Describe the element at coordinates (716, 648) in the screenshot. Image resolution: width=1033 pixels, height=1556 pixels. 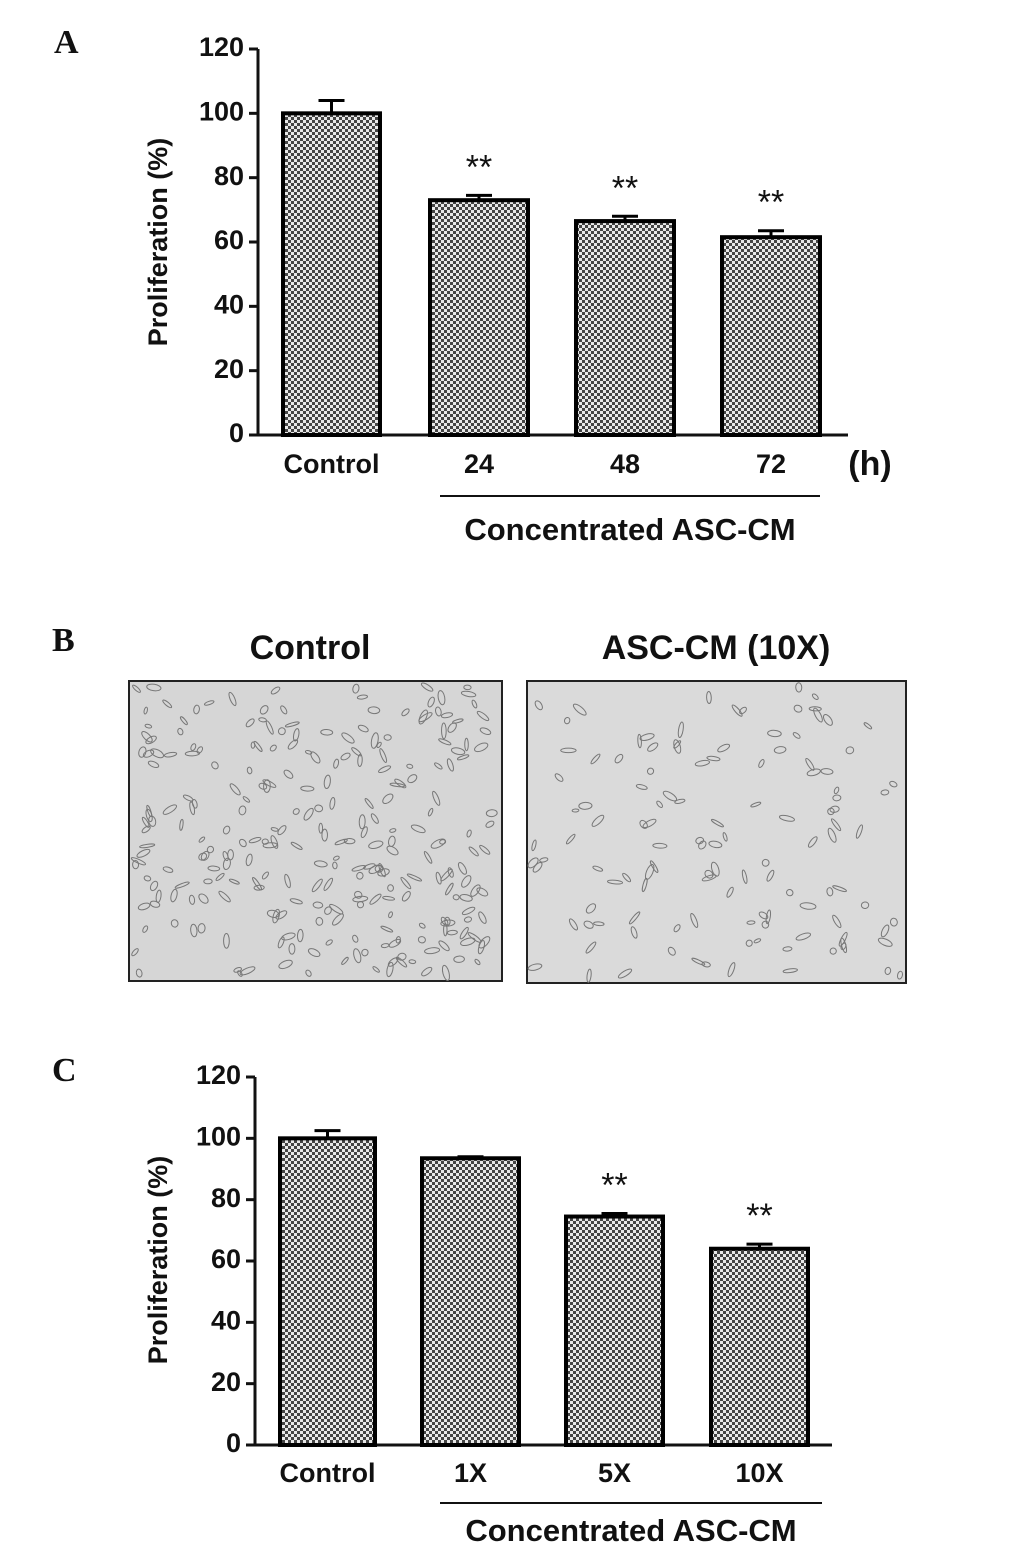
I see `image-title: ASC-CM (10X)` at that location.